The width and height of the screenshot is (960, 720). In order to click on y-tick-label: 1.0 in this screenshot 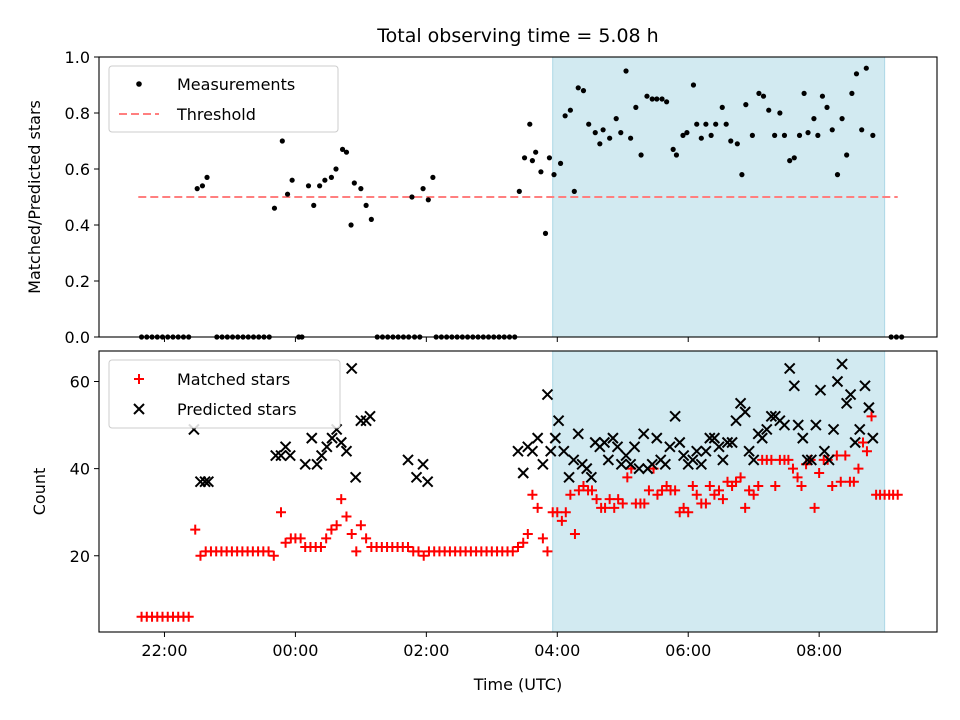, I will do `click(77, 57)`.